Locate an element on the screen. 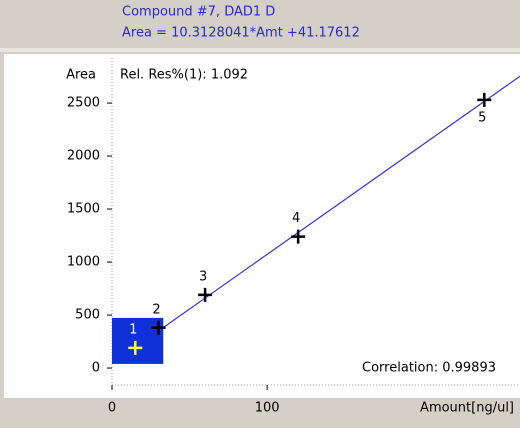  chart-subtitle: Area = 10.3128041*Amt +41.17612 is located at coordinates (241, 33).